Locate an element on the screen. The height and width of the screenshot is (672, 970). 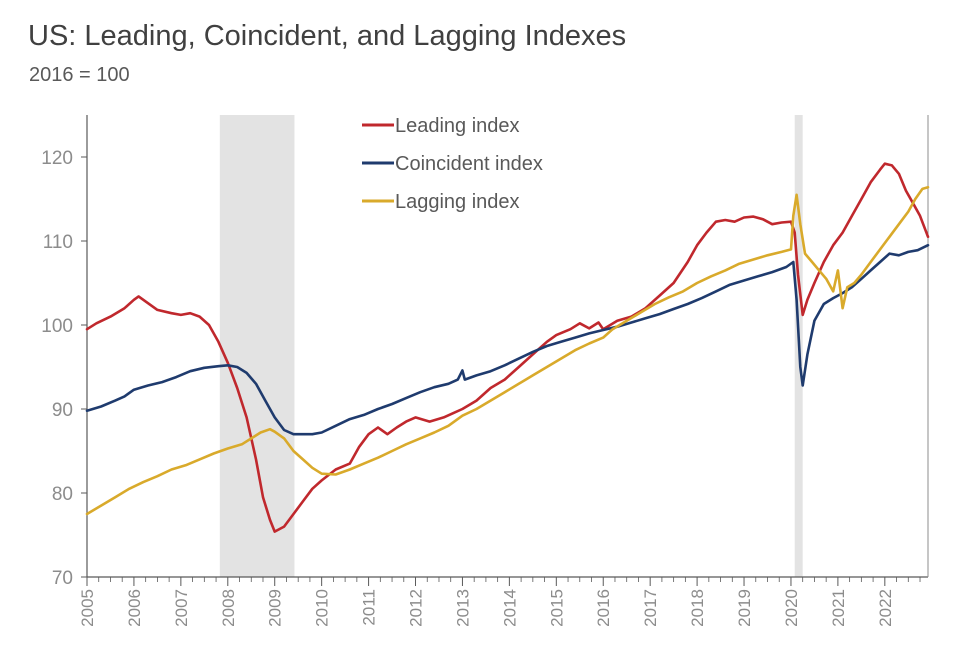
legend-label-lagging: Lagging index is located at coordinates (457, 202).